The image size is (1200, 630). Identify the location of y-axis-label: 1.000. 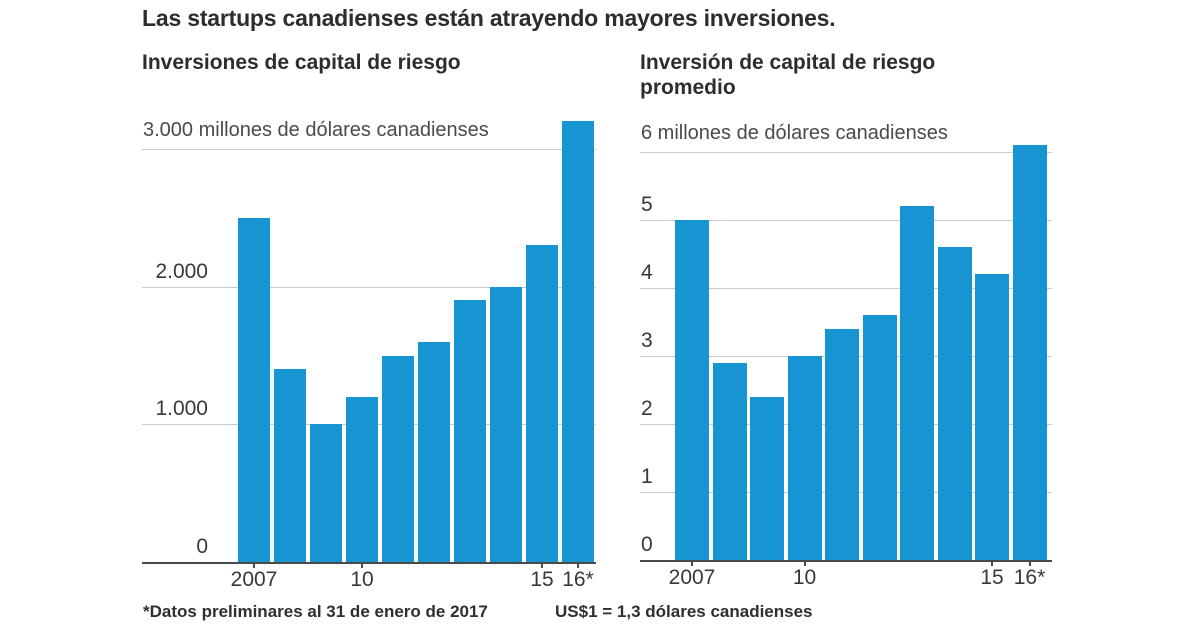
(181, 409).